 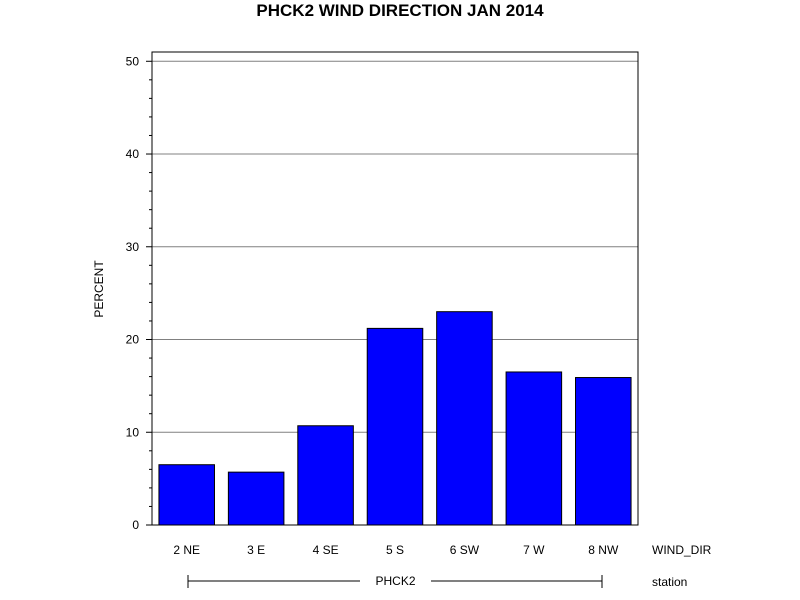 I want to click on y-tick-label: 40, so click(x=133, y=154).